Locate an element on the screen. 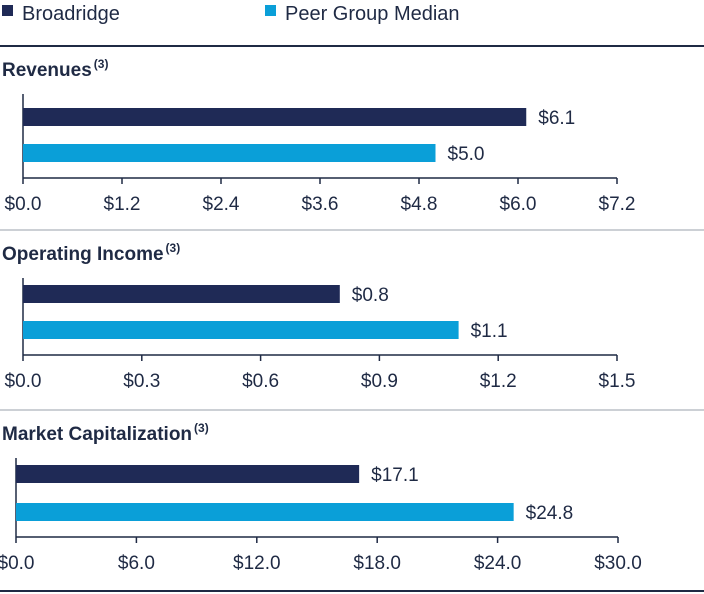 The image size is (704, 594). panel-title: Market Capitalization (3) is located at coordinates (105, 433).